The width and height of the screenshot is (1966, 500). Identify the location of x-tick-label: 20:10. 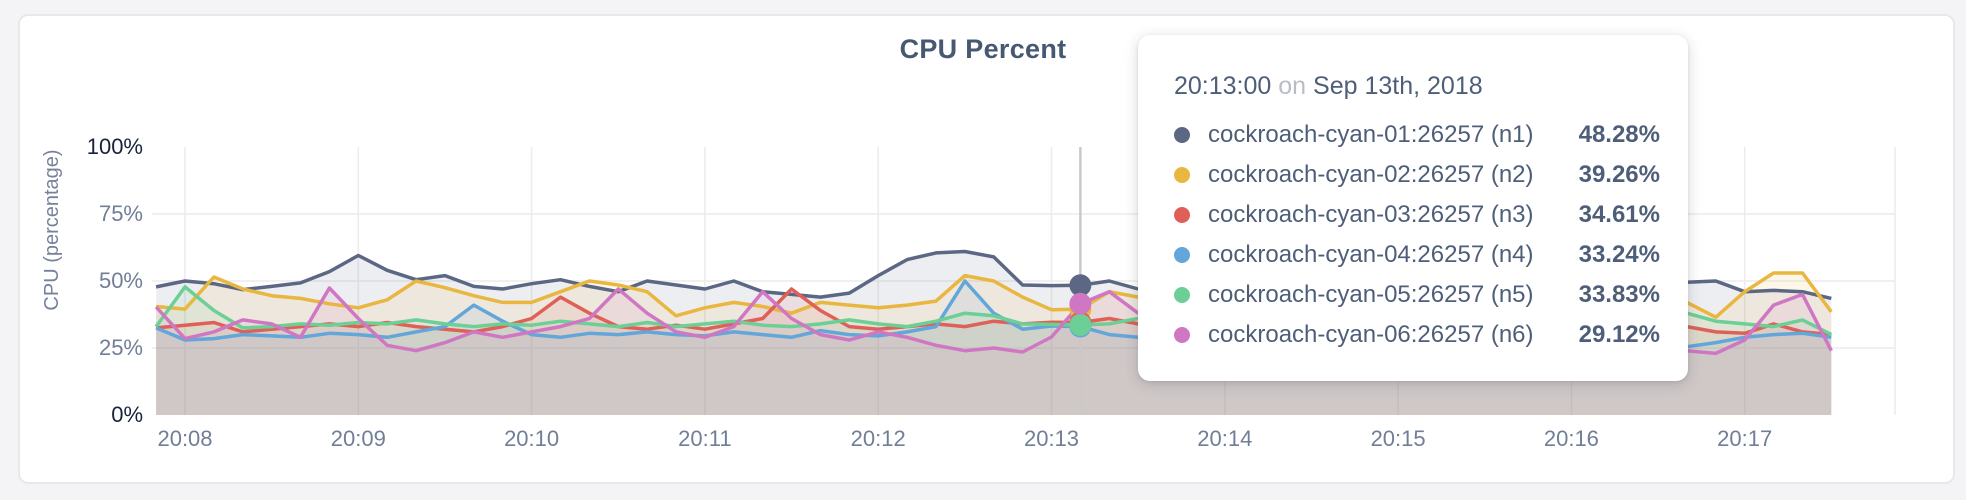
(532, 438).